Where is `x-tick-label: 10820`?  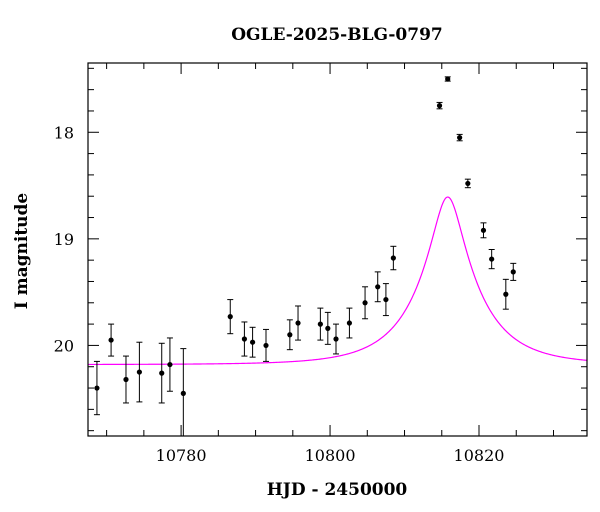 x-tick-label: 10820 is located at coordinates (479, 455).